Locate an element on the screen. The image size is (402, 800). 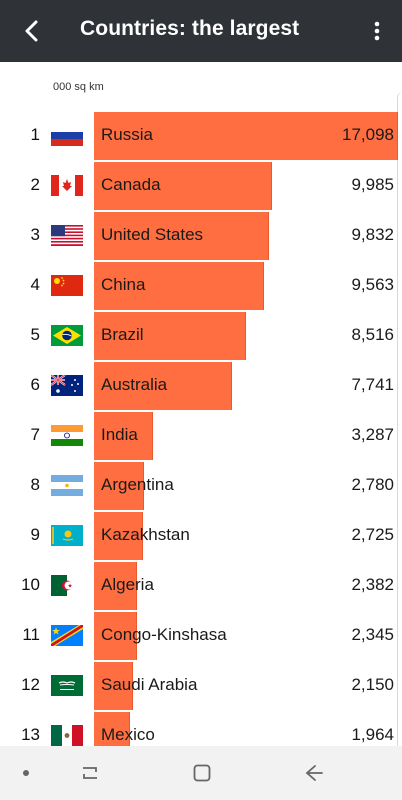
country-row: 9 Kazakhstan 2,725 is located at coordinates (201, 536).